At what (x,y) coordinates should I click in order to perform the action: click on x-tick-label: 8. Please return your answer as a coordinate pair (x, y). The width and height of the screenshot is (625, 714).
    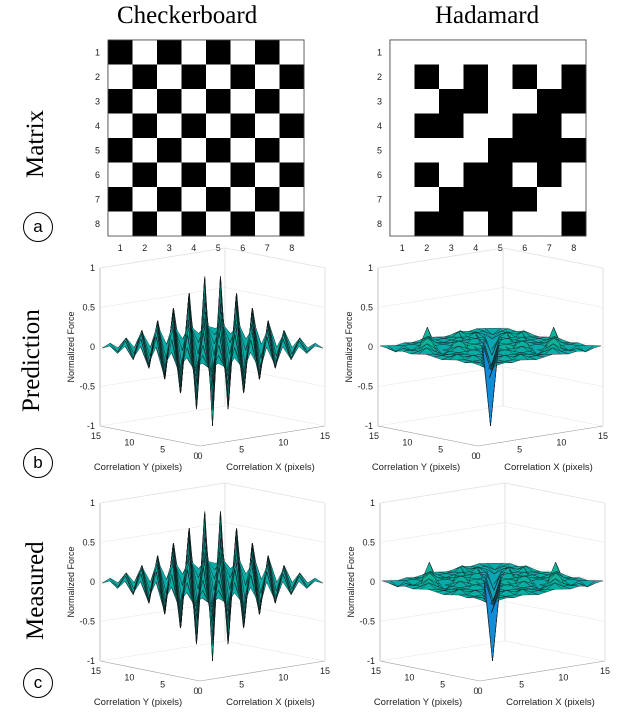
    Looking at the image, I should click on (573, 248).